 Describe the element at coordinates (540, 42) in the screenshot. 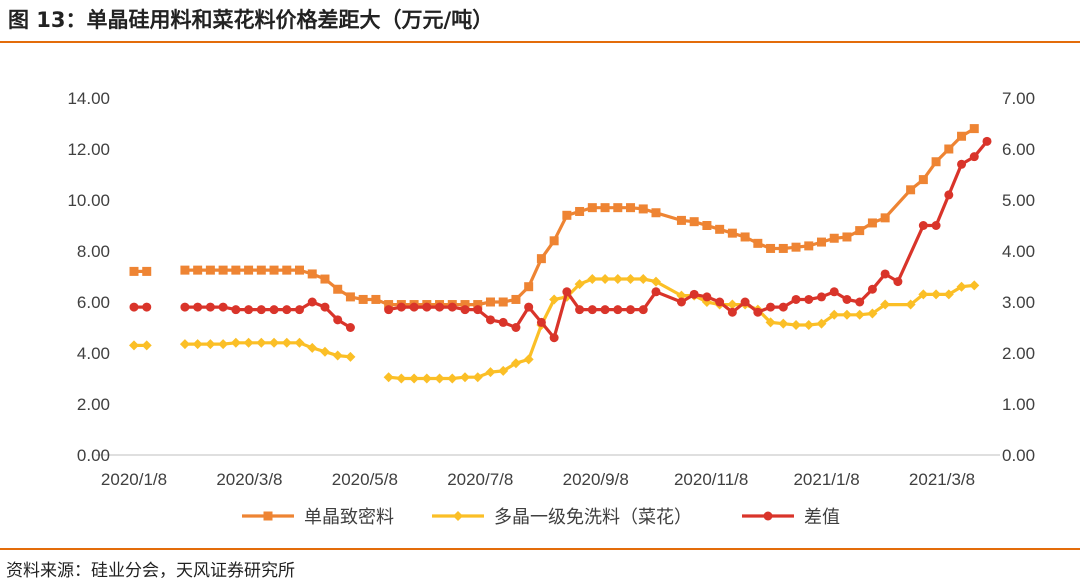

I see `title-divider` at that location.